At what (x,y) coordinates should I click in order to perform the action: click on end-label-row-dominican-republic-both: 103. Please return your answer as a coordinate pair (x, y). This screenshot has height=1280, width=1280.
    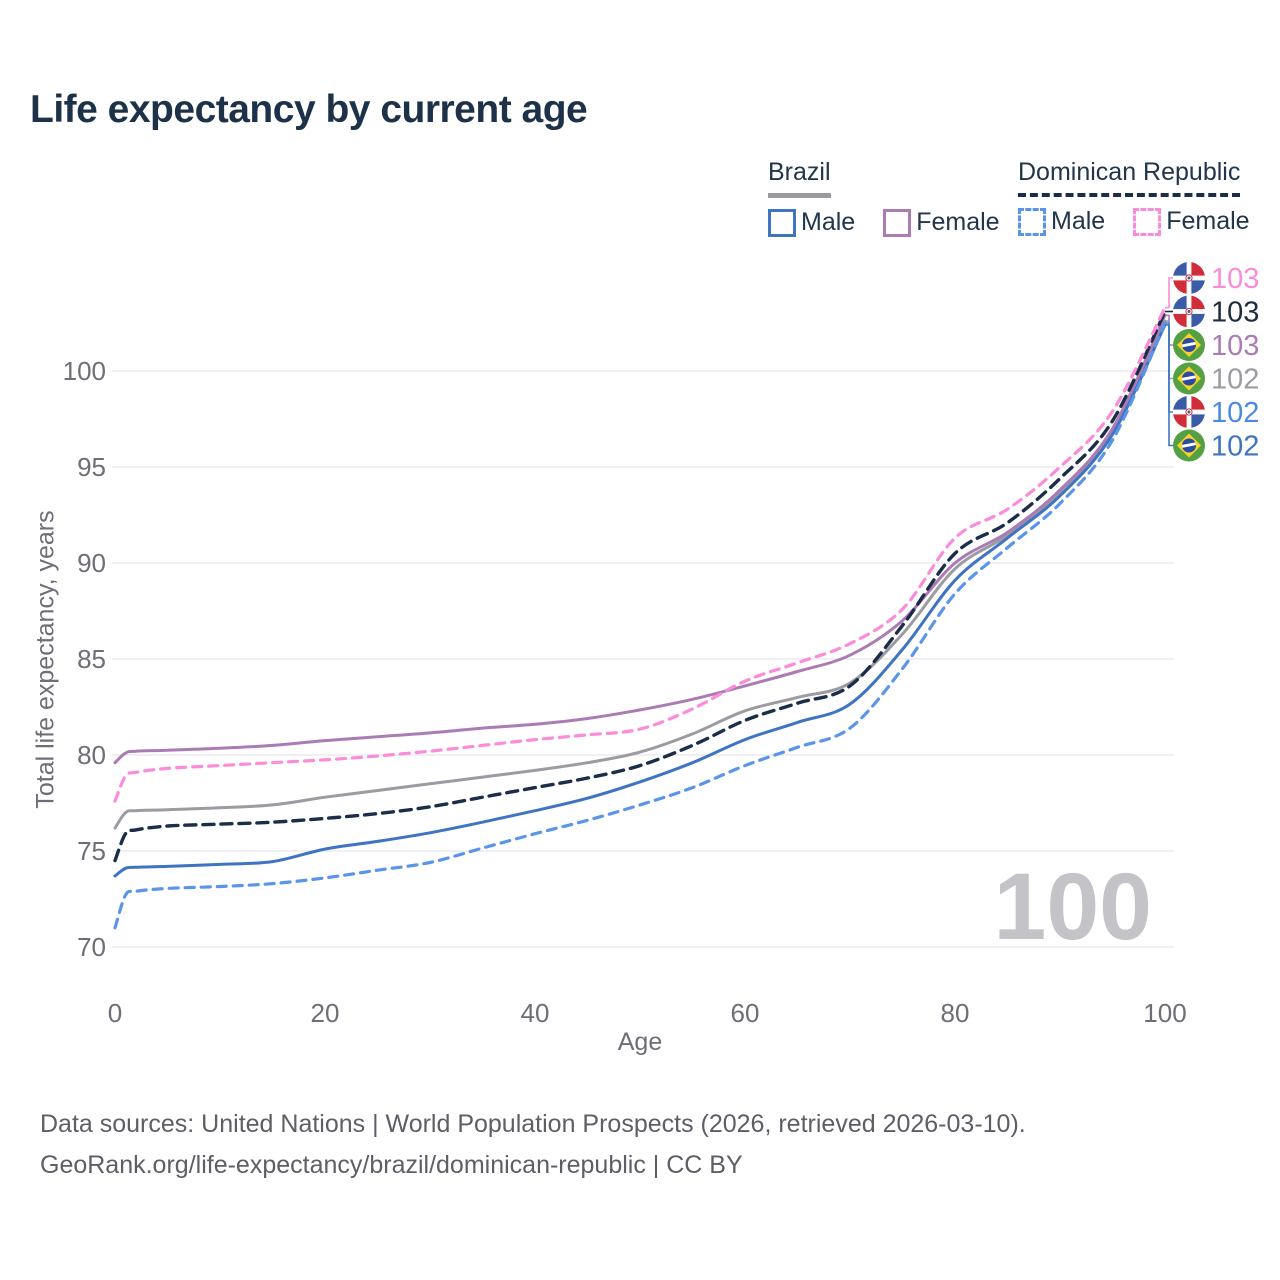
    Looking at the image, I should click on (1216, 312).